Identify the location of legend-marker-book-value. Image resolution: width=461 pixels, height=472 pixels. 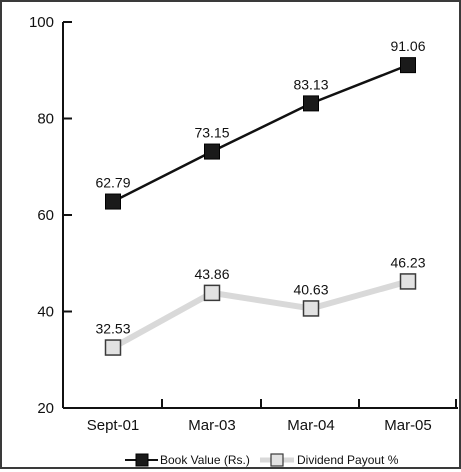
(142, 460).